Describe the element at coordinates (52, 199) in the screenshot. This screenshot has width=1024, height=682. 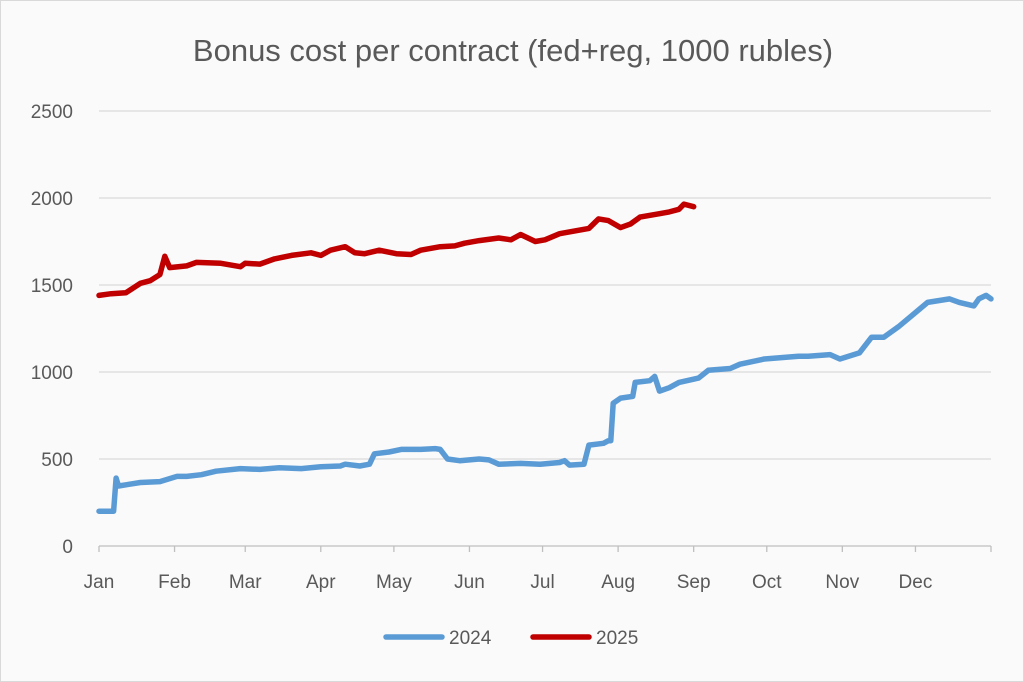
I see `y-tick-label: 2000` at that location.